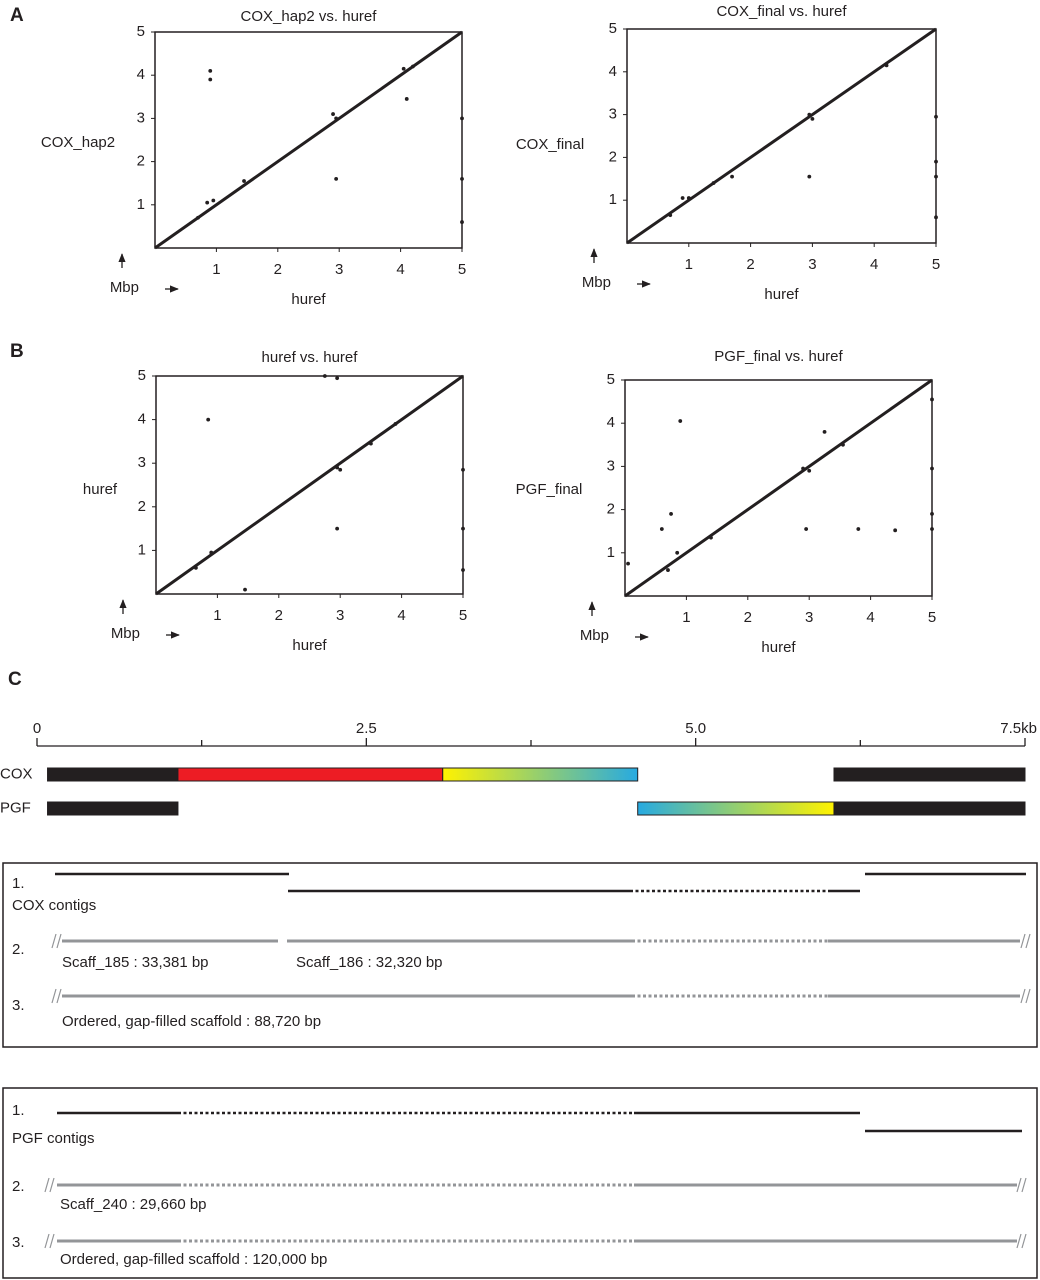  I want to click on row-number: 2., so click(18, 1186).